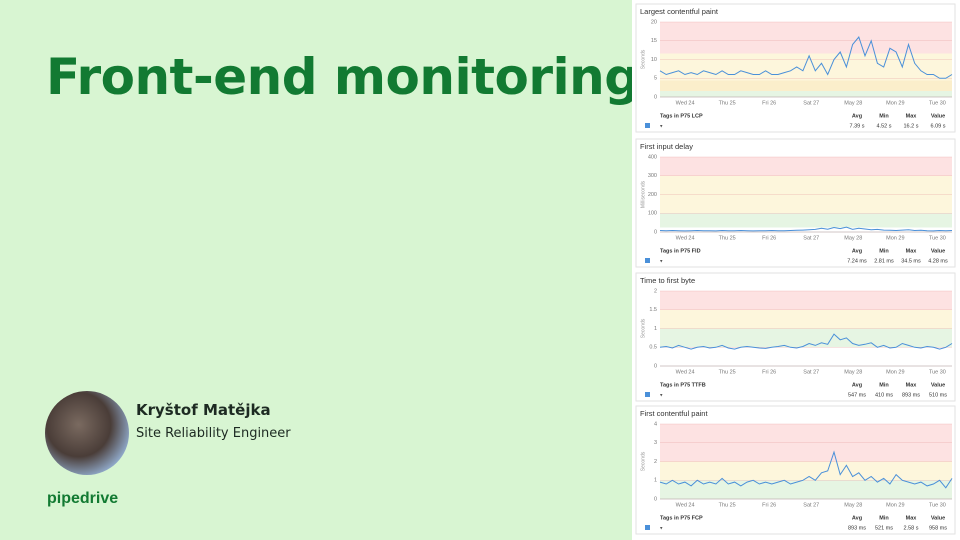 The image size is (960, 540). I want to click on legend-label: Tags in P75 FID, so click(680, 251).